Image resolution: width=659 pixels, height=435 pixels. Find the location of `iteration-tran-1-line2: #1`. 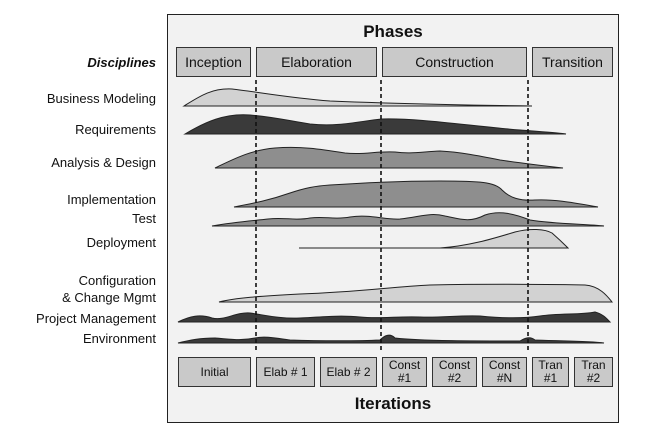

iteration-tran-1-line2: #1 is located at coordinates (550, 378).